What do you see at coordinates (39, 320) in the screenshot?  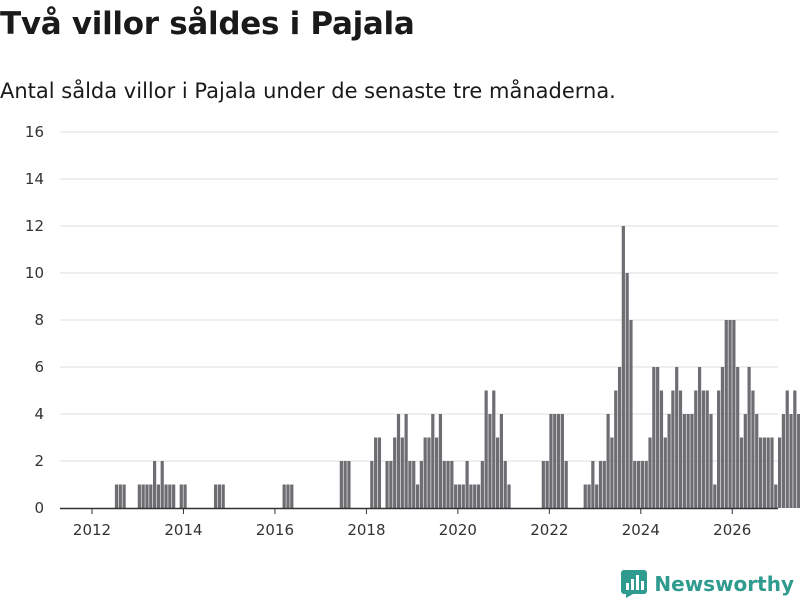 I see `y-tick-label: 8` at bounding box center [39, 320].